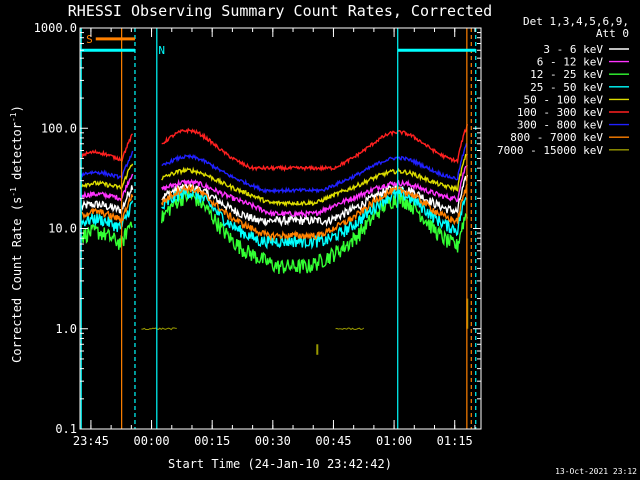 Image resolution: width=640 pixels, height=480 pixels. I want to click on x-tick-label-6: 01:15, so click(455, 441).